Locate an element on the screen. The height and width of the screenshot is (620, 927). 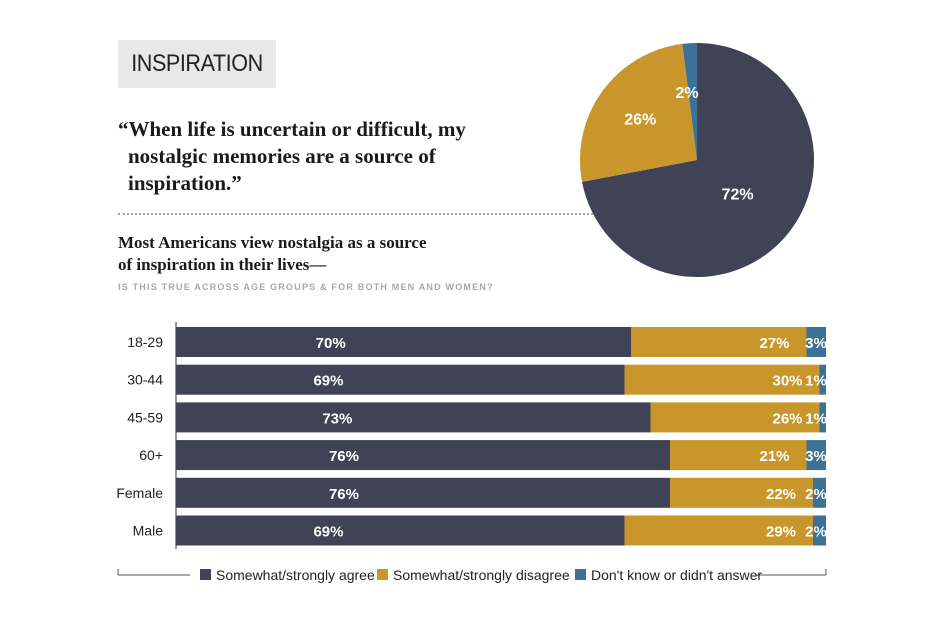
bar-category-label: Female is located at coordinates (139, 493).